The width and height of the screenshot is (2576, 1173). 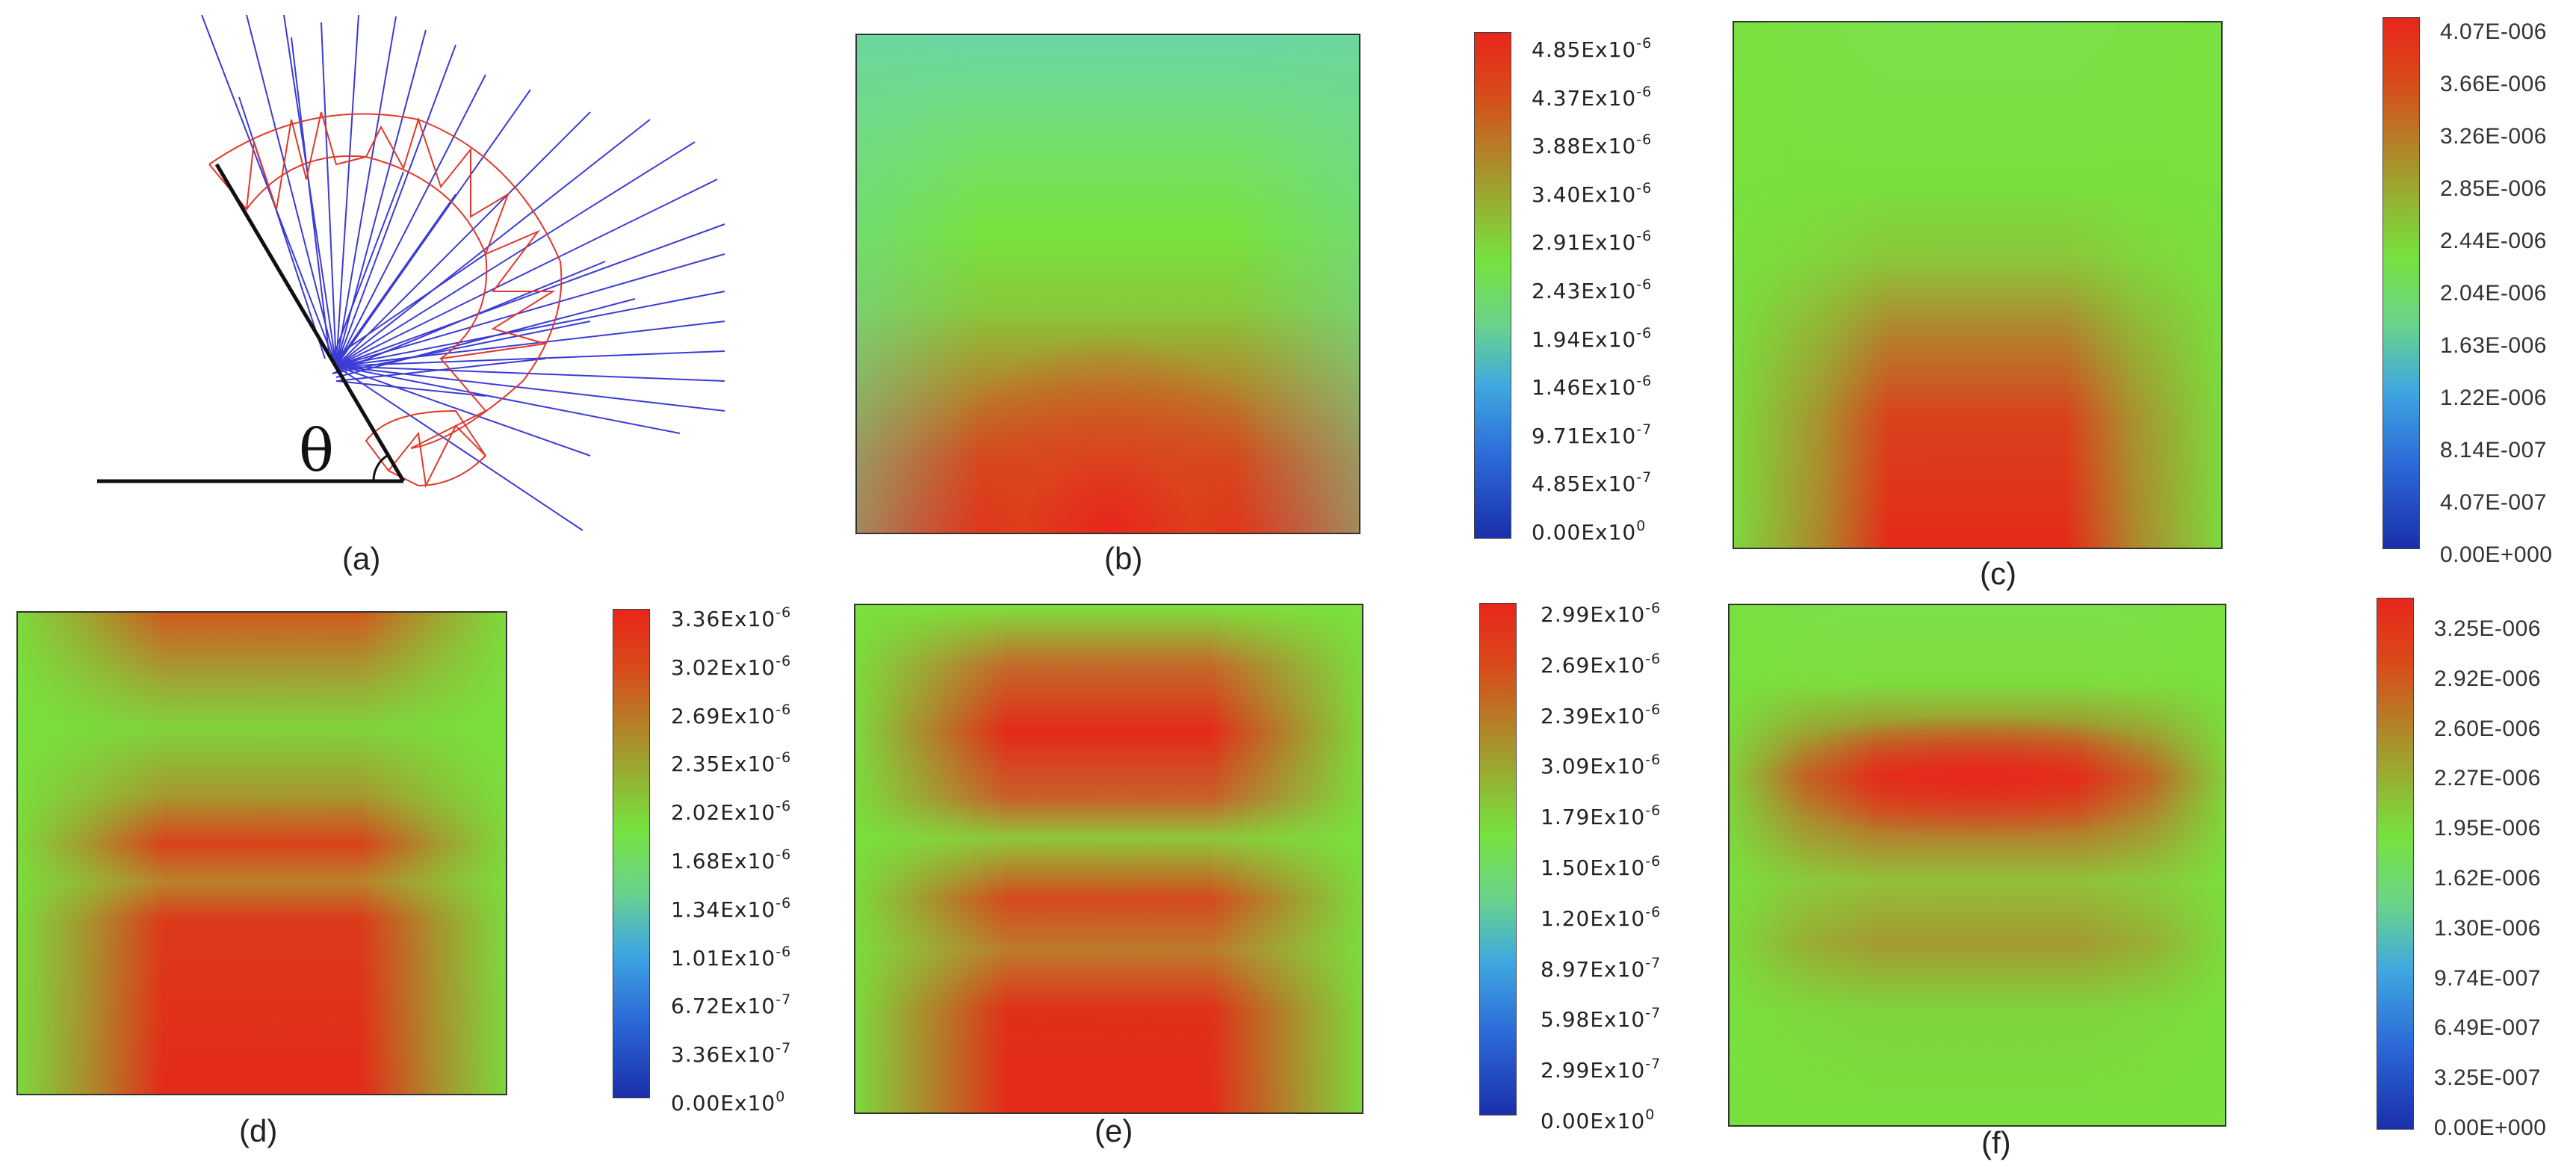 What do you see at coordinates (1592, 483) in the screenshot?
I see `colorbar-tick-label: 4.85Ex10-7` at bounding box center [1592, 483].